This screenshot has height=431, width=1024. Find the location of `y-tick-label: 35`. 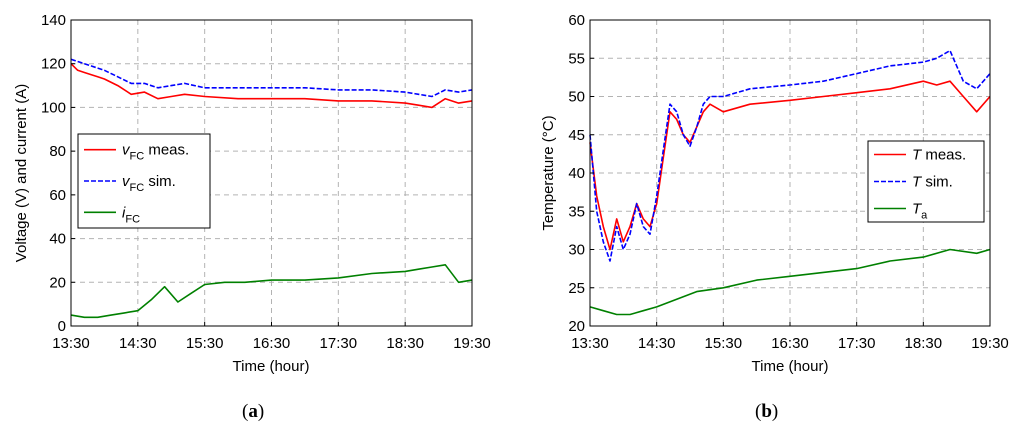

y-tick-label: 35 is located at coordinates (576, 211).